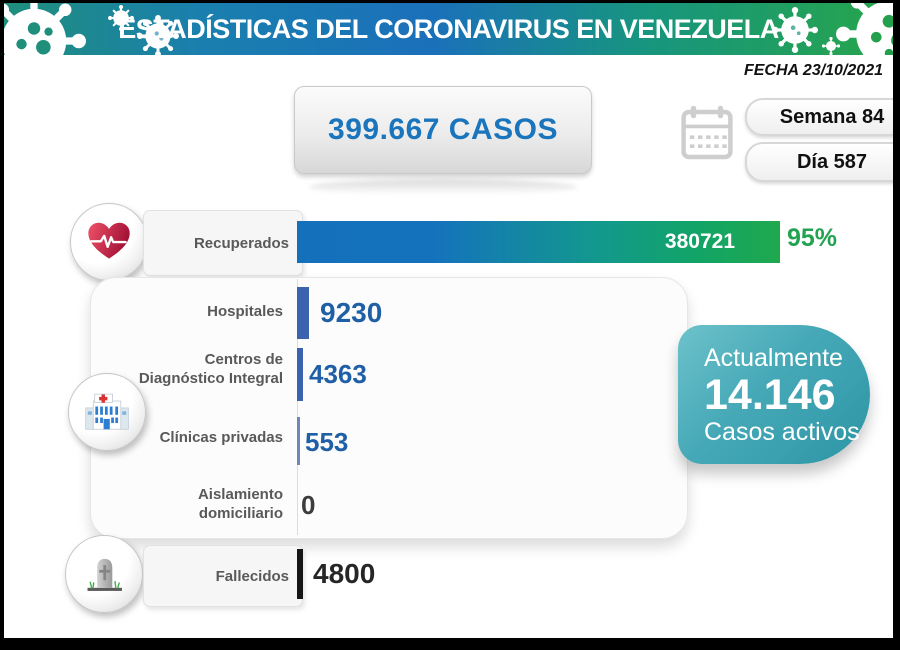  I want to click on date-label: FECHA 23/10/2021, so click(813, 70).